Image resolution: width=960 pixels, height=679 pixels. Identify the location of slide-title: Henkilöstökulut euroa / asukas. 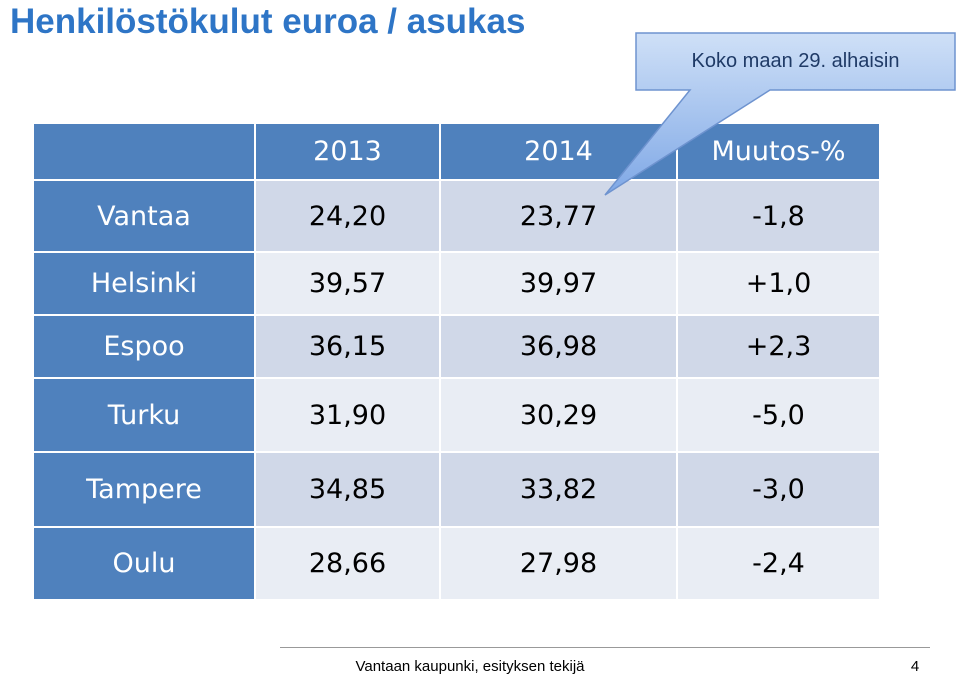
(268, 21).